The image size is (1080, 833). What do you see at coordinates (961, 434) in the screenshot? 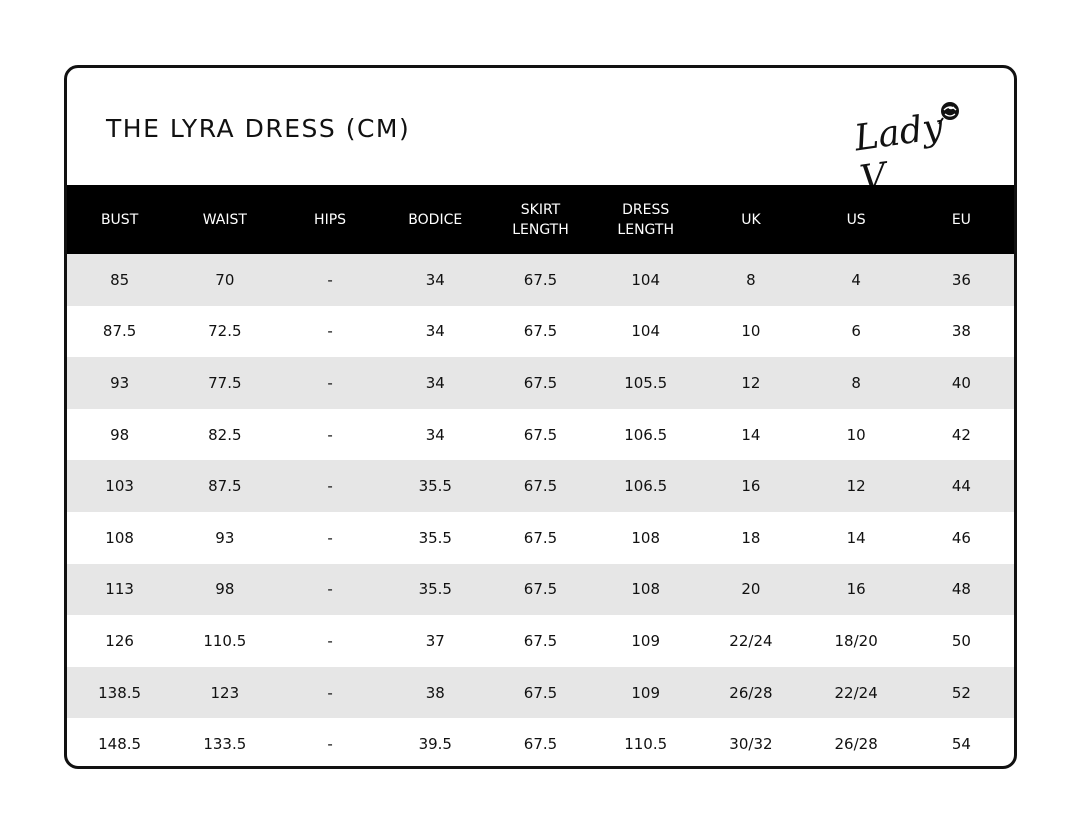
I see `table-cell: 42` at bounding box center [961, 434].